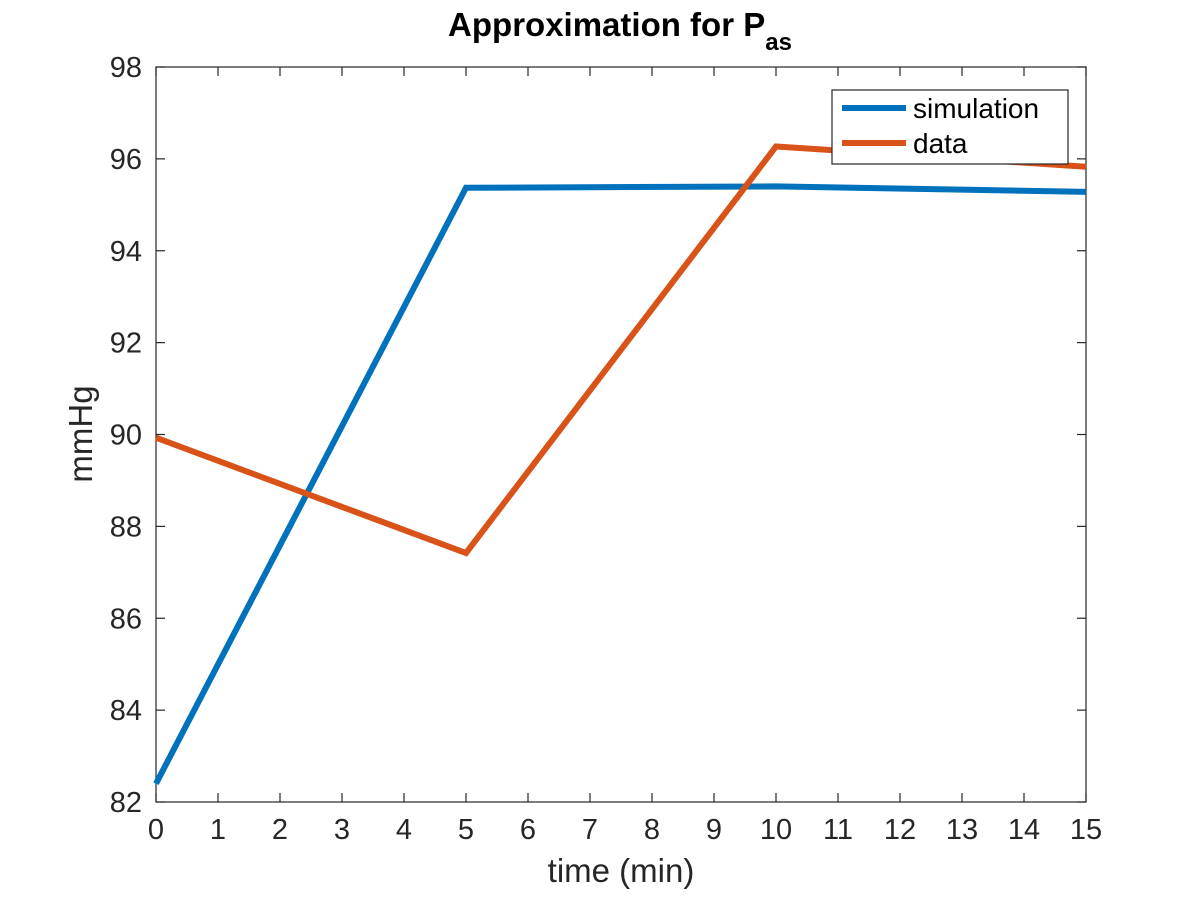 This screenshot has width=1200, height=900. What do you see at coordinates (1024, 830) in the screenshot?
I see `x-tick-label-14: 14` at bounding box center [1024, 830].